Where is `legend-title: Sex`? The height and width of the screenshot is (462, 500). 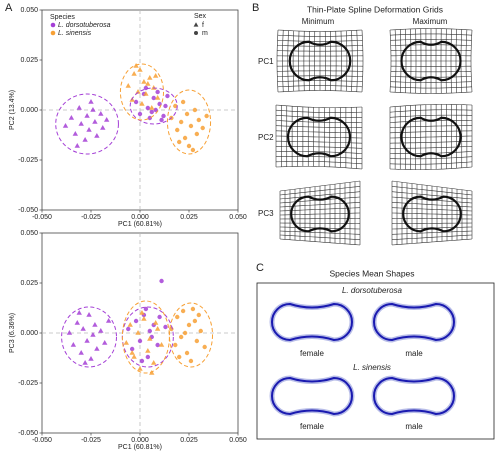 legend-title: Sex is located at coordinates (200, 16).